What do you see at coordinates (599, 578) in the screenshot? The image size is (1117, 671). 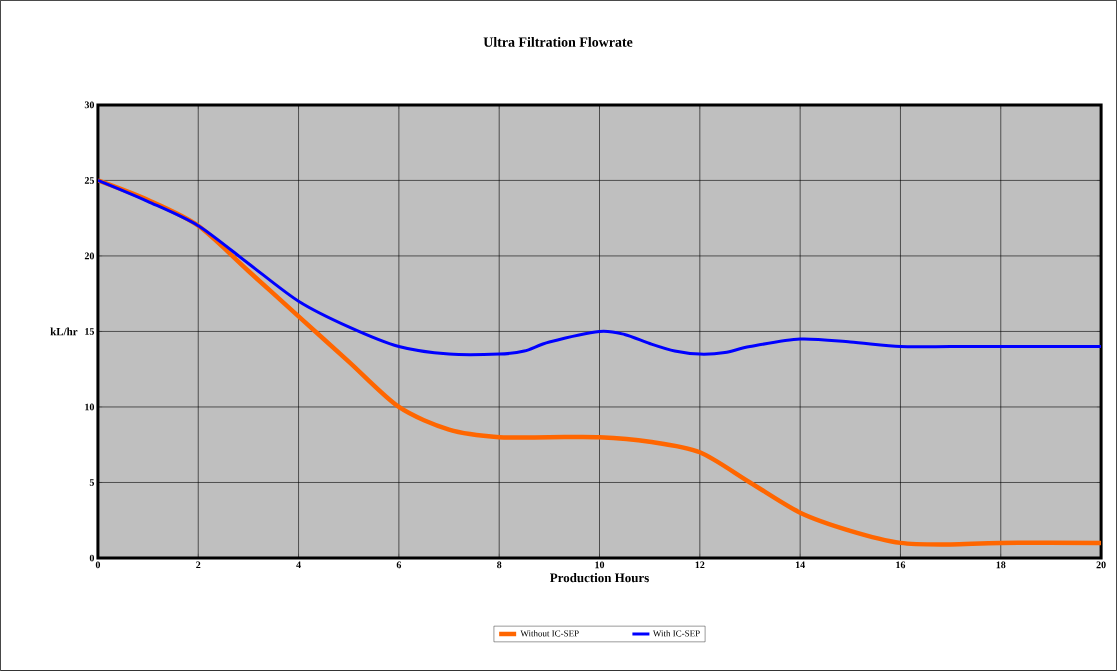 I see `x-axis-title: Production Hours` at bounding box center [599, 578].